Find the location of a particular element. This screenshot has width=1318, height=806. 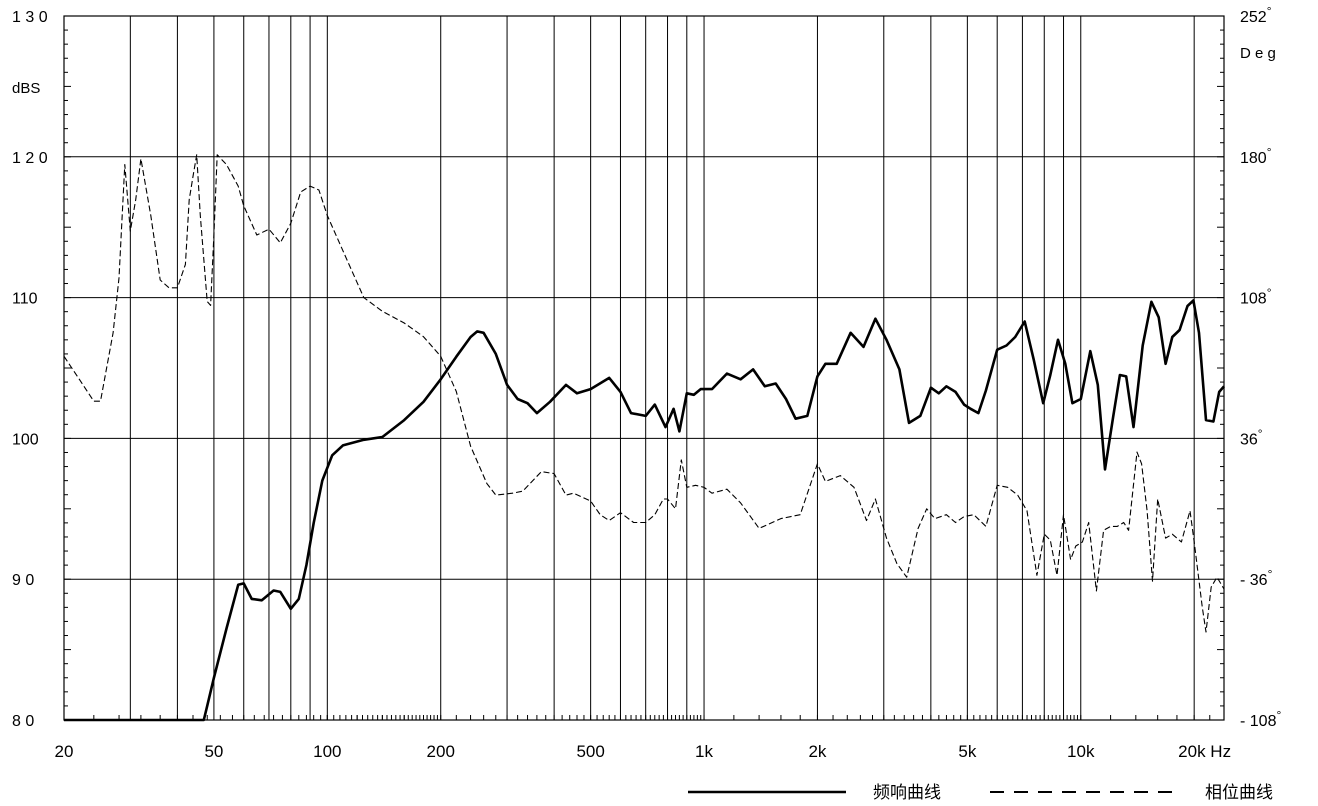

x-tick-label: 5k is located at coordinates (967, 751).